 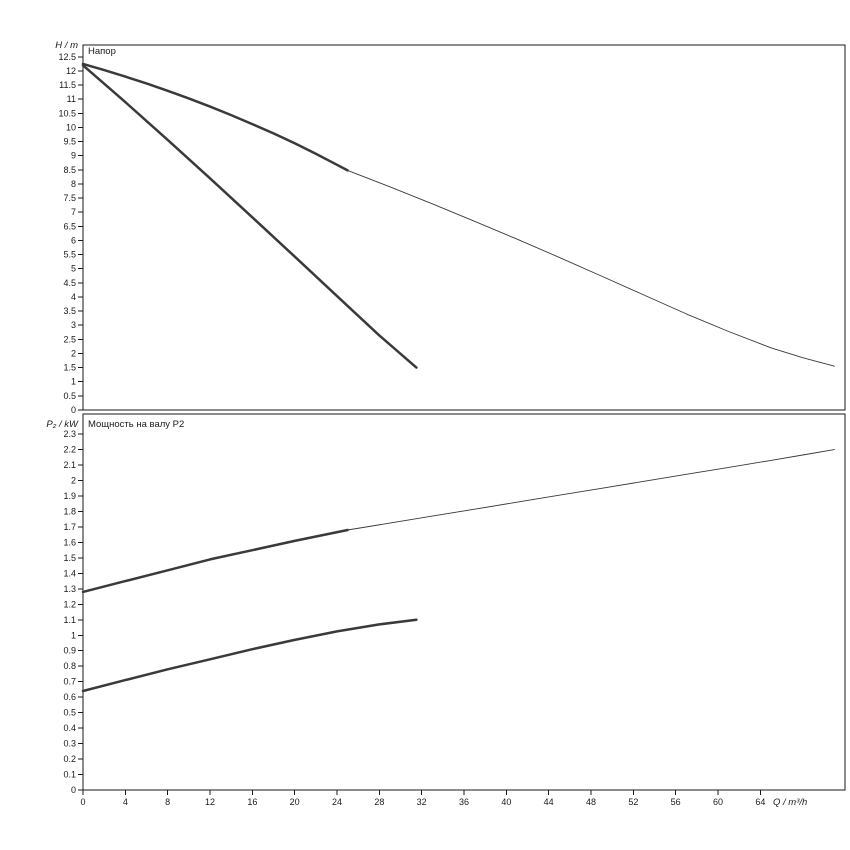 What do you see at coordinates (69, 744) in the screenshot?
I see `power-y-tick-label: 0.3` at bounding box center [69, 744].